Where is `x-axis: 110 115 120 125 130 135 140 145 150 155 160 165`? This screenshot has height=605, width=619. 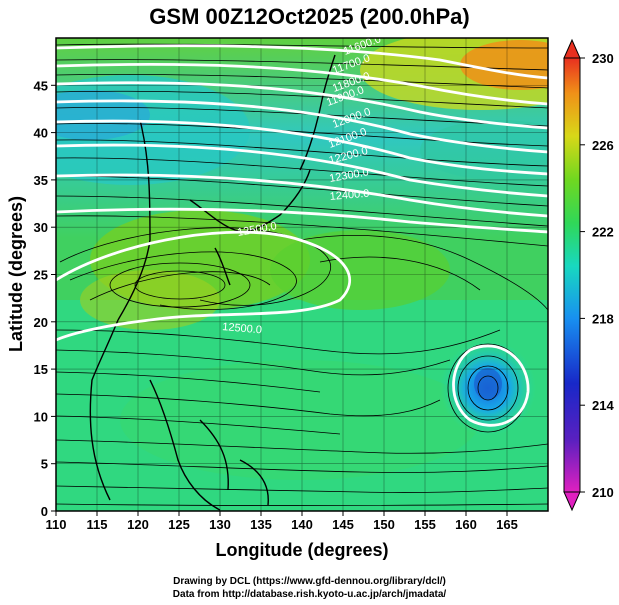
x-axis: 110 115 120 125 130 135 140 145 150 155 160 165 is located at coordinates (282, 521).